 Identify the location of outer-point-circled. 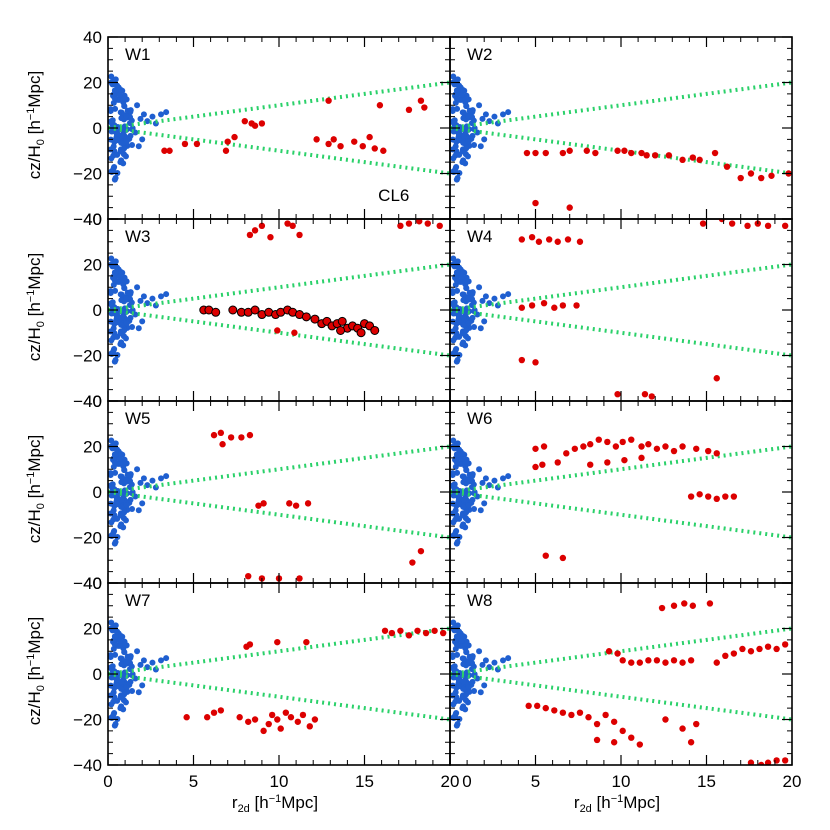
(315, 319).